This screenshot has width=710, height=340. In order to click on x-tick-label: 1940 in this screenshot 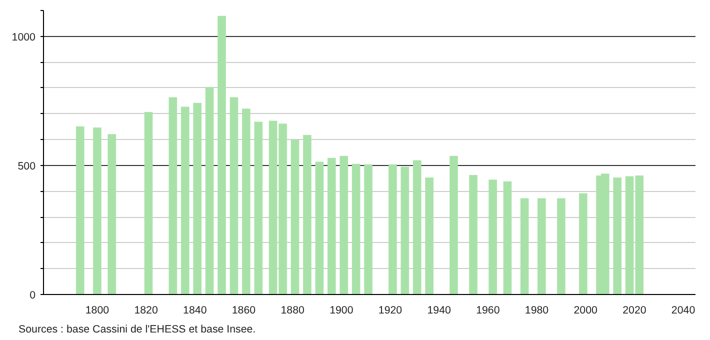, I will do `click(439, 310)`.